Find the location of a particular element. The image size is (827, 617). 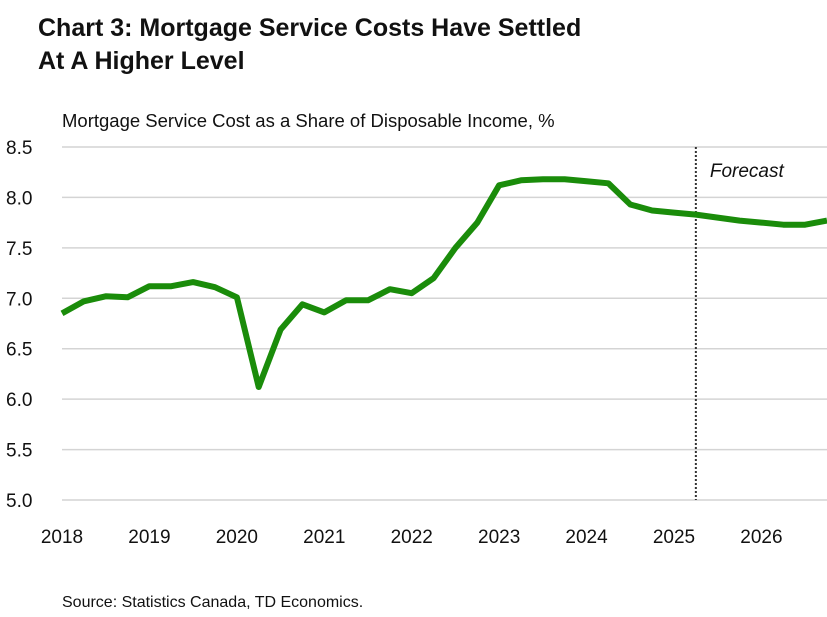

y-tick-label: 7.0 is located at coordinates (19, 299).